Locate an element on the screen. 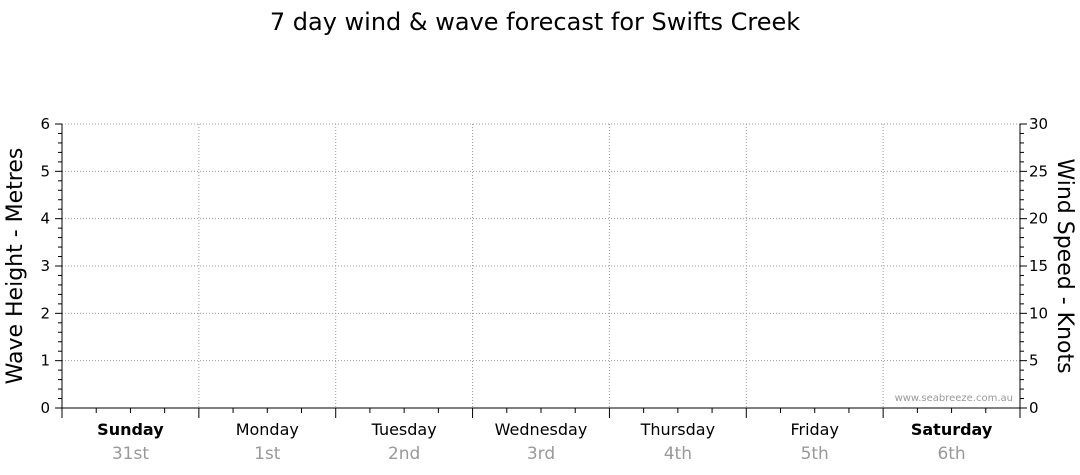  y-tick-label-right: 0 is located at coordinates (1034, 408).